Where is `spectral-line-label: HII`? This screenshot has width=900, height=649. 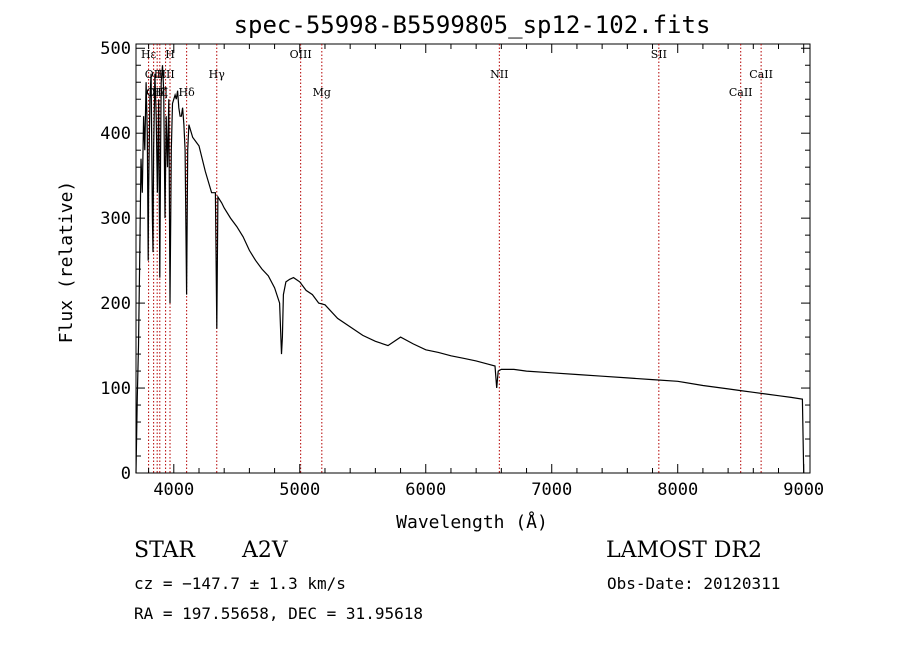 spectral-line-label: HII is located at coordinates (165, 74).